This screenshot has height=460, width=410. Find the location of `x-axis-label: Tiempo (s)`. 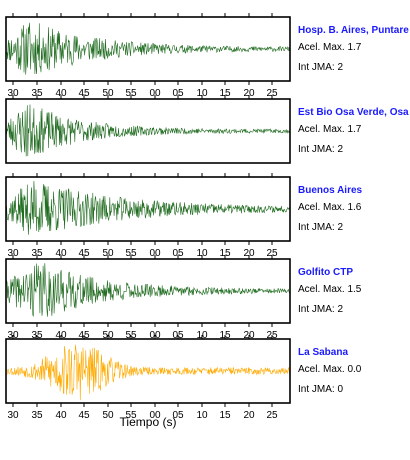

x-axis-label: Tiempo (s) is located at coordinates (148, 422).